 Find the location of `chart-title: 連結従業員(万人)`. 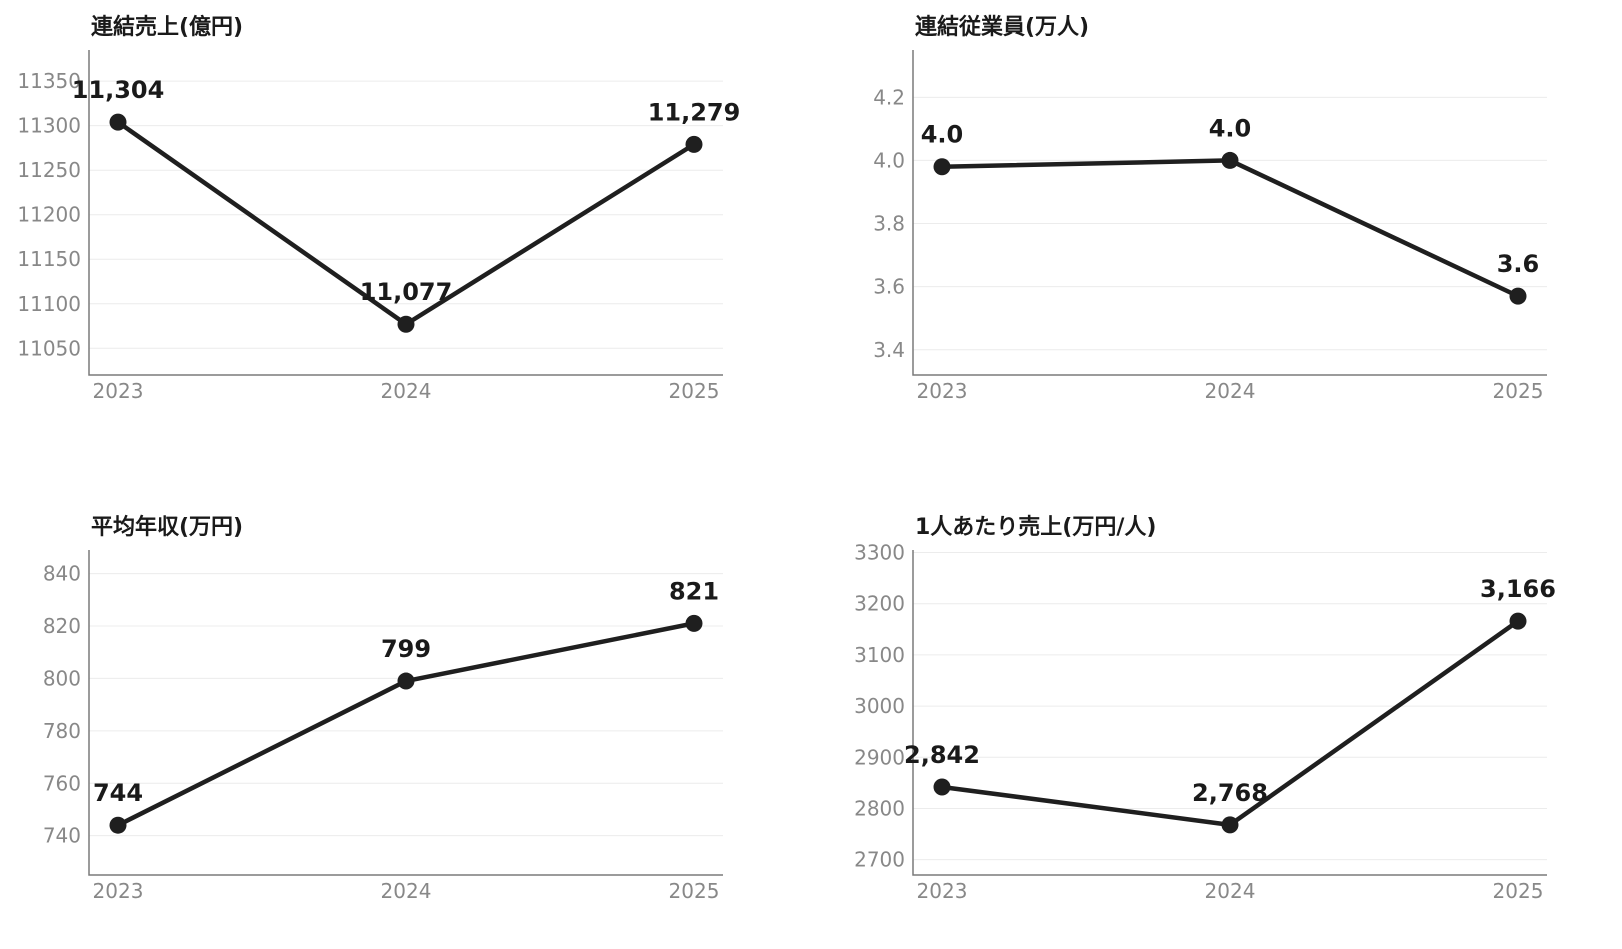

chart-title: 連結従業員(万人) is located at coordinates (1002, 27).